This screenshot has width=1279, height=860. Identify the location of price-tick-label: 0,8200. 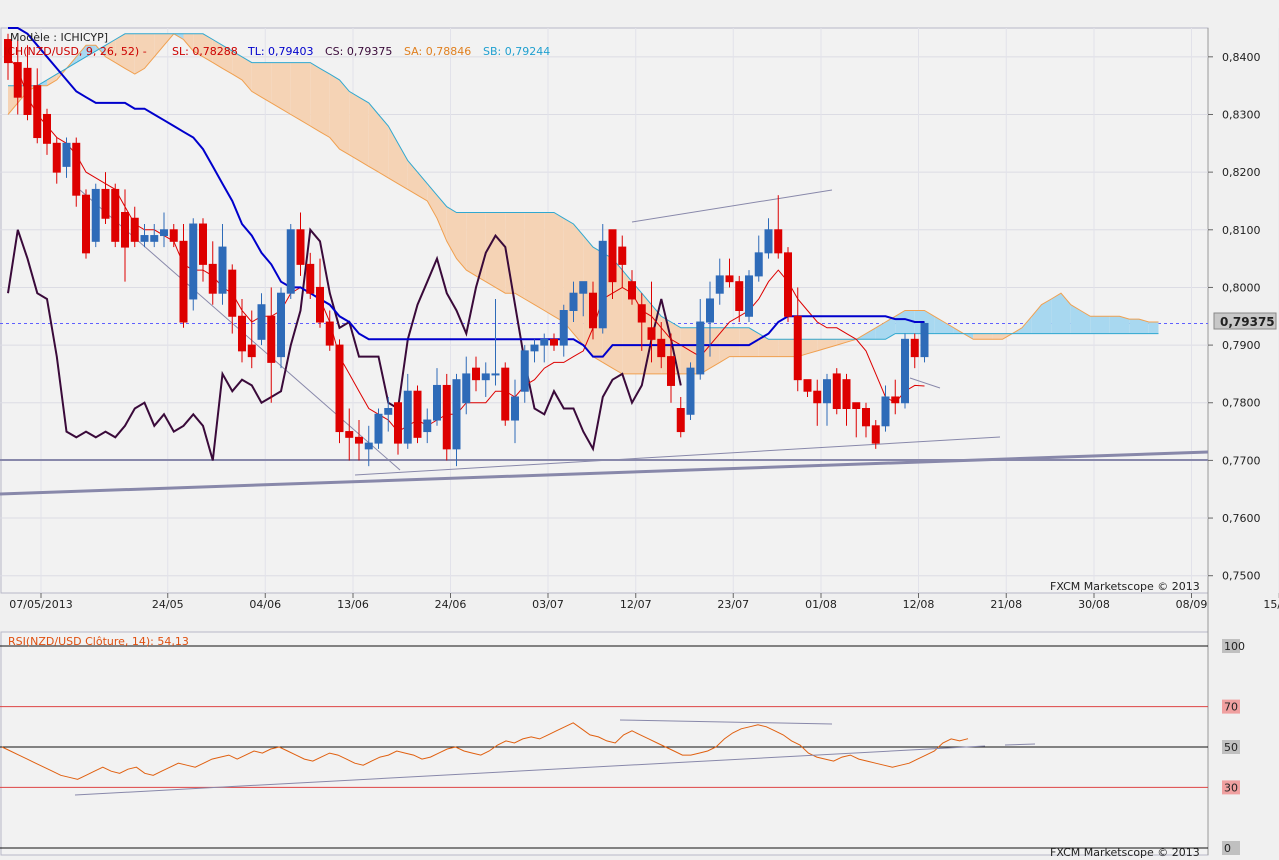
(1241, 172).